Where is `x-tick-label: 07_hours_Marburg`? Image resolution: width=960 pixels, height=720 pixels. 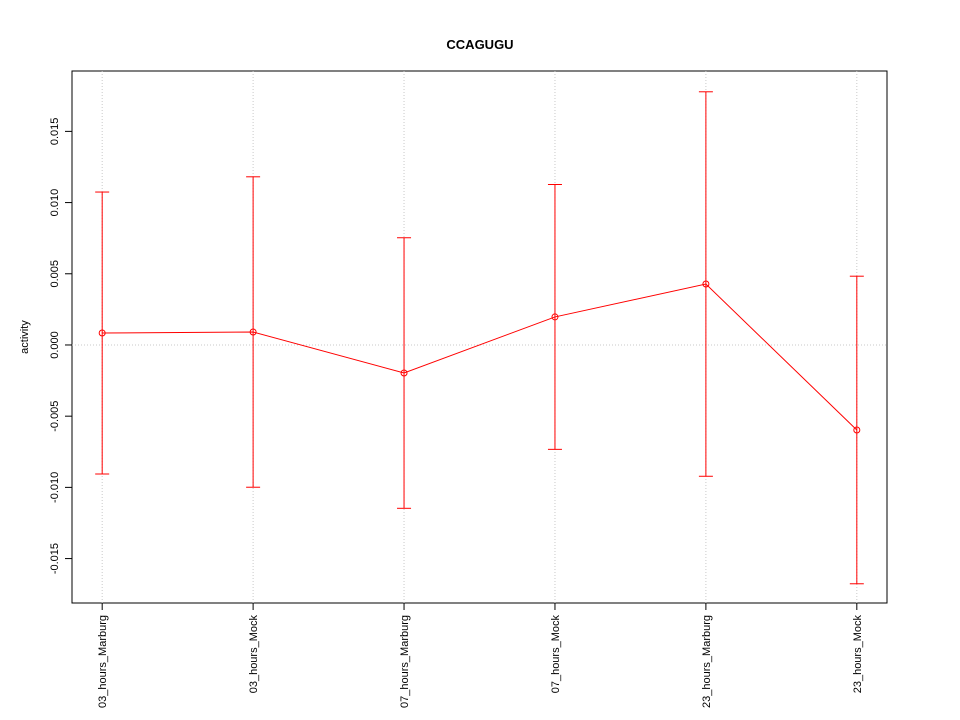
x-tick-label: 07_hours_Marburg is located at coordinates (405, 661).